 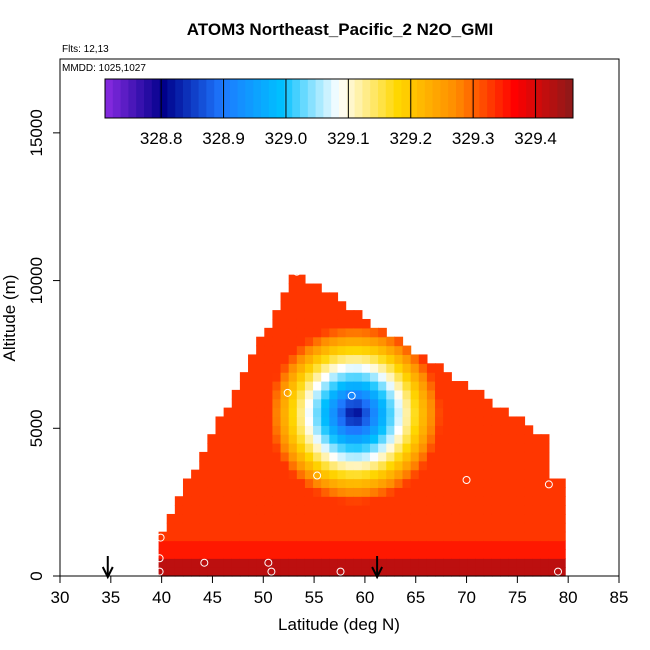 I want to click on arrow-head, so click(x=377, y=573).